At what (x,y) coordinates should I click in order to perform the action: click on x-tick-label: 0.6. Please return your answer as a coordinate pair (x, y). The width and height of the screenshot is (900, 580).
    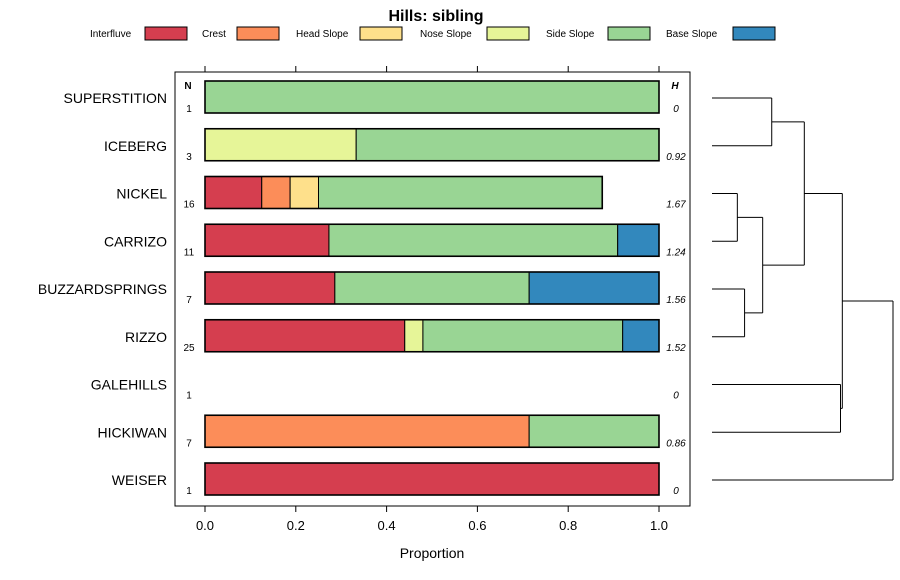
    Looking at the image, I should click on (477, 525).